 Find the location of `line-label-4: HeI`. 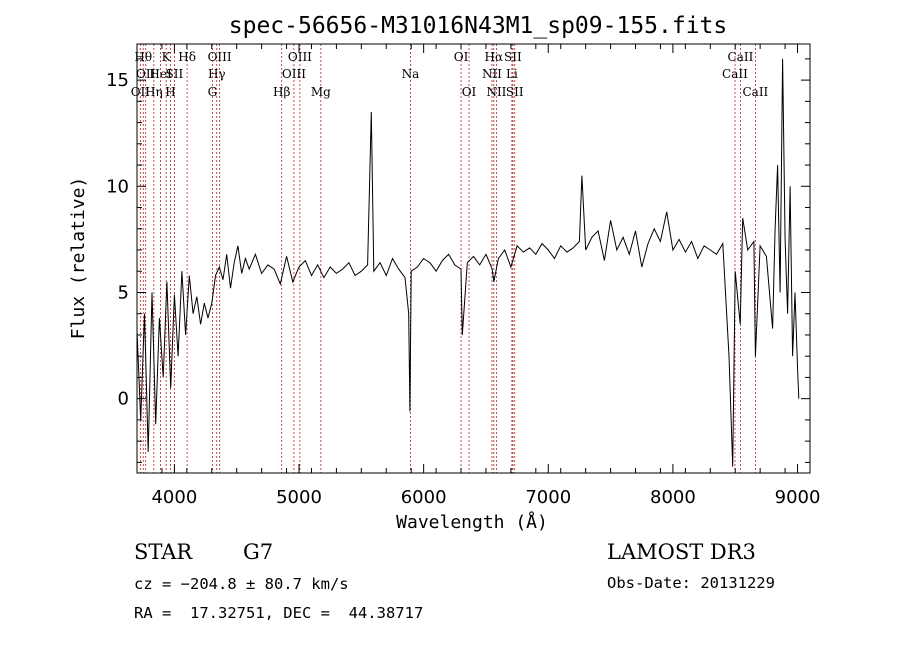

line-label-4: HeI is located at coordinates (160, 74).